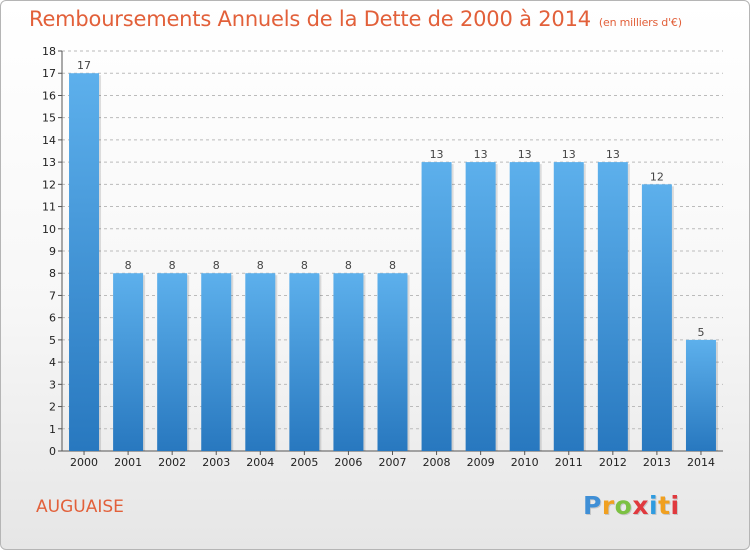 The height and width of the screenshot is (550, 750). Describe the element at coordinates (481, 462) in the screenshot. I see `x-tick-label: 2009` at that location.